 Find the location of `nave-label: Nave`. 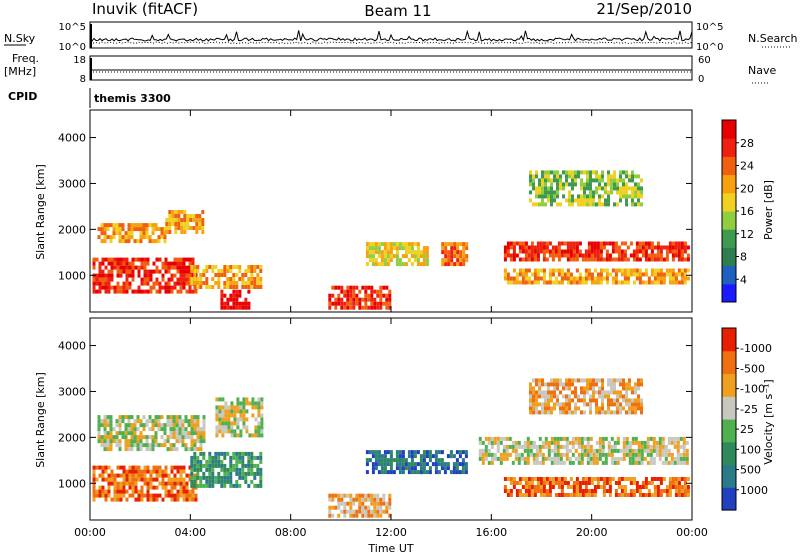

nave-label: Nave is located at coordinates (762, 70).